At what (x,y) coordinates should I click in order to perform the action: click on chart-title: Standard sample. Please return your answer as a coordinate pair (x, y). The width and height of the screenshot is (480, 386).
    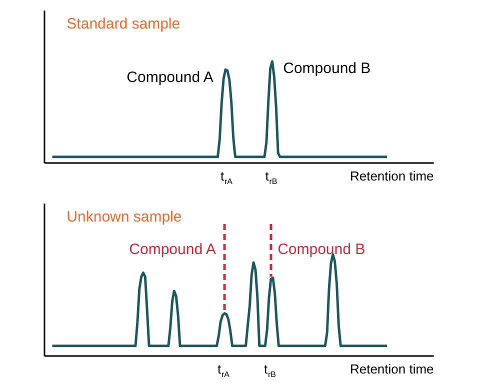
    Looking at the image, I should click on (123, 23).